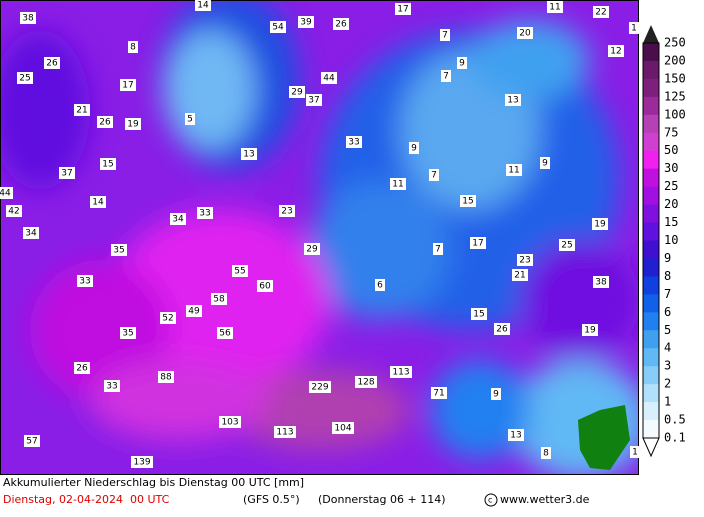 The width and height of the screenshot is (704, 517). I want to click on station-value: 71, so click(438, 394).